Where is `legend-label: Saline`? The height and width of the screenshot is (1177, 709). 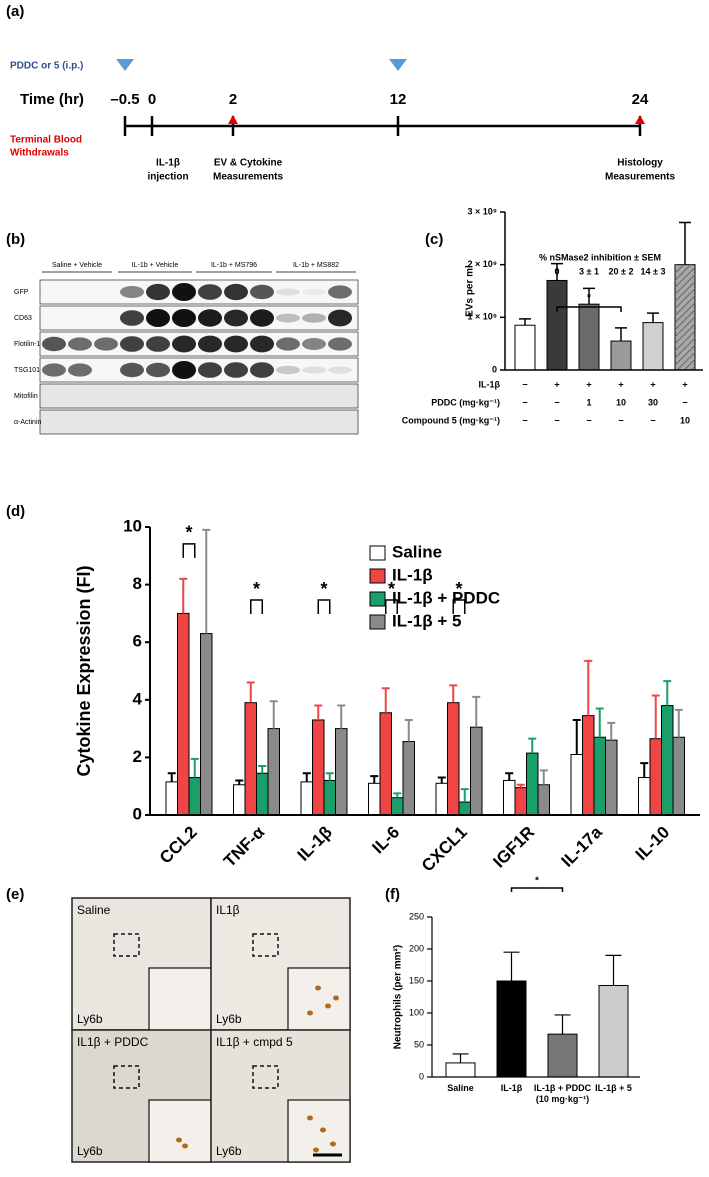 legend-label: Saline is located at coordinates (417, 551).